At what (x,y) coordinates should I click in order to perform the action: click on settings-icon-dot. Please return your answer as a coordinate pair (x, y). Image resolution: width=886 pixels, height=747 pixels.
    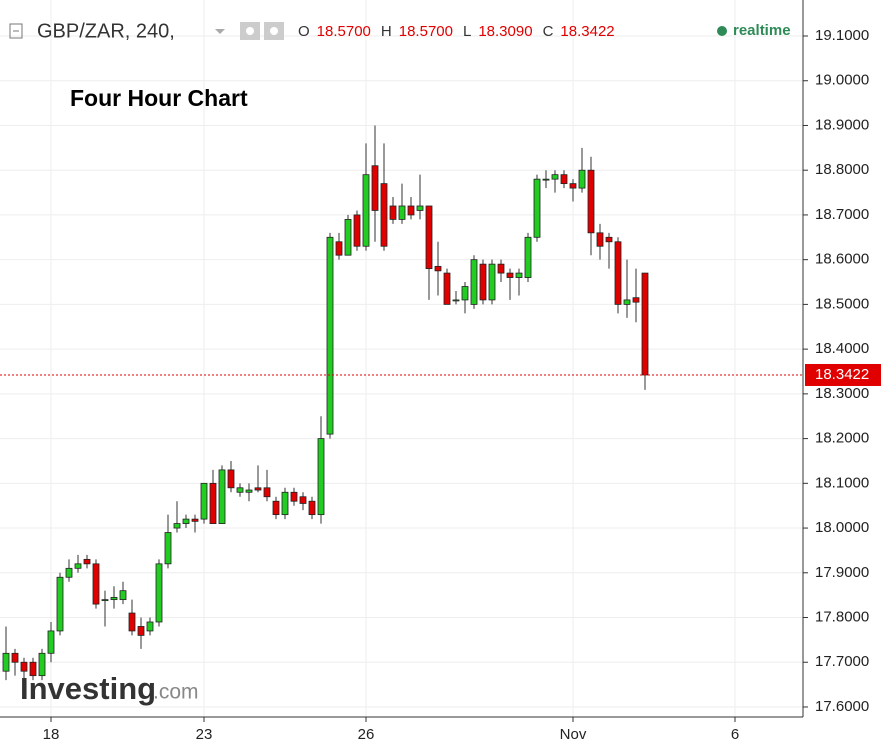
    Looking at the image, I should click on (250, 31).